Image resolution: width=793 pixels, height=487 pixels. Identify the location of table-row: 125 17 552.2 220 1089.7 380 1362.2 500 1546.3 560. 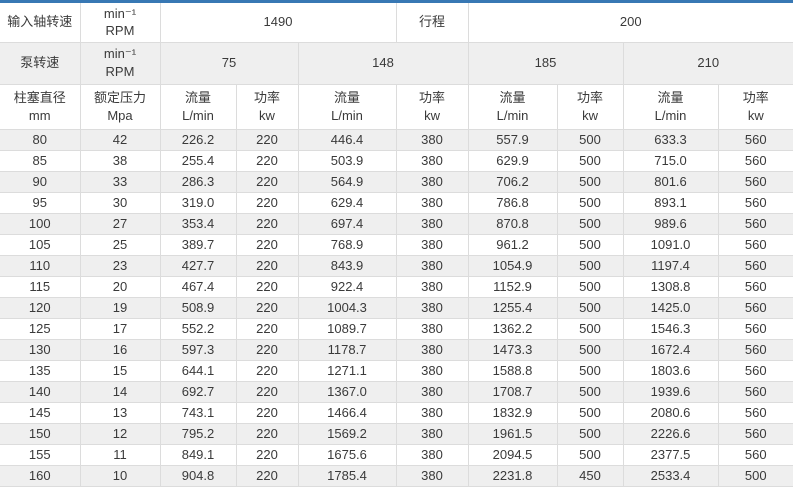
(396, 328).